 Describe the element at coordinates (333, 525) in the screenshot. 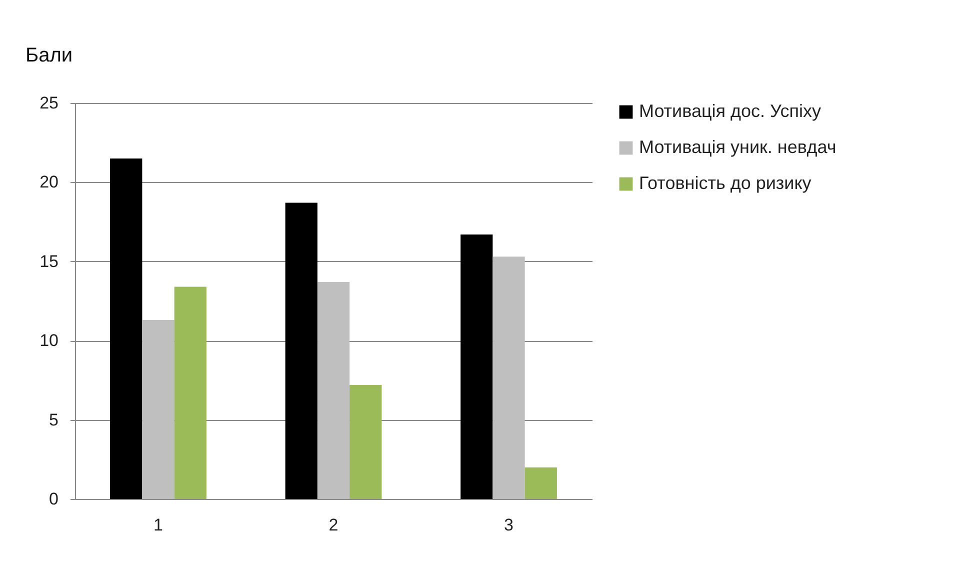

I see `x-tick-label: 2` at that location.